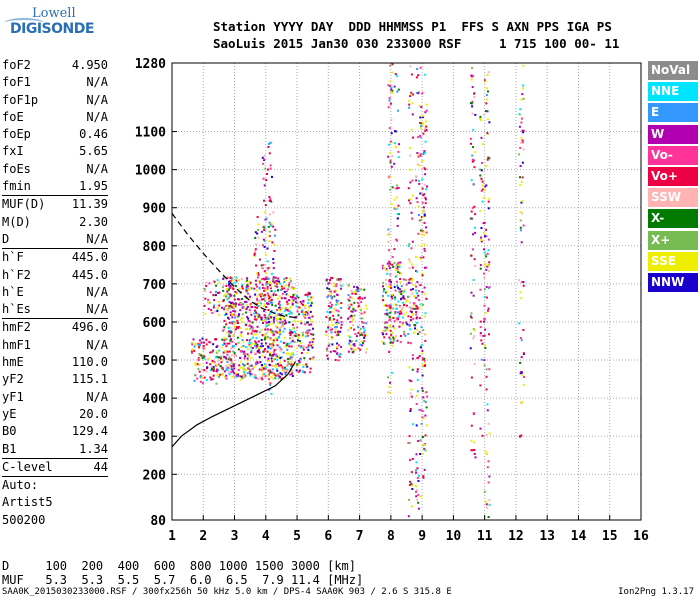  I want to click on x-tick-label: 6, so click(328, 536).